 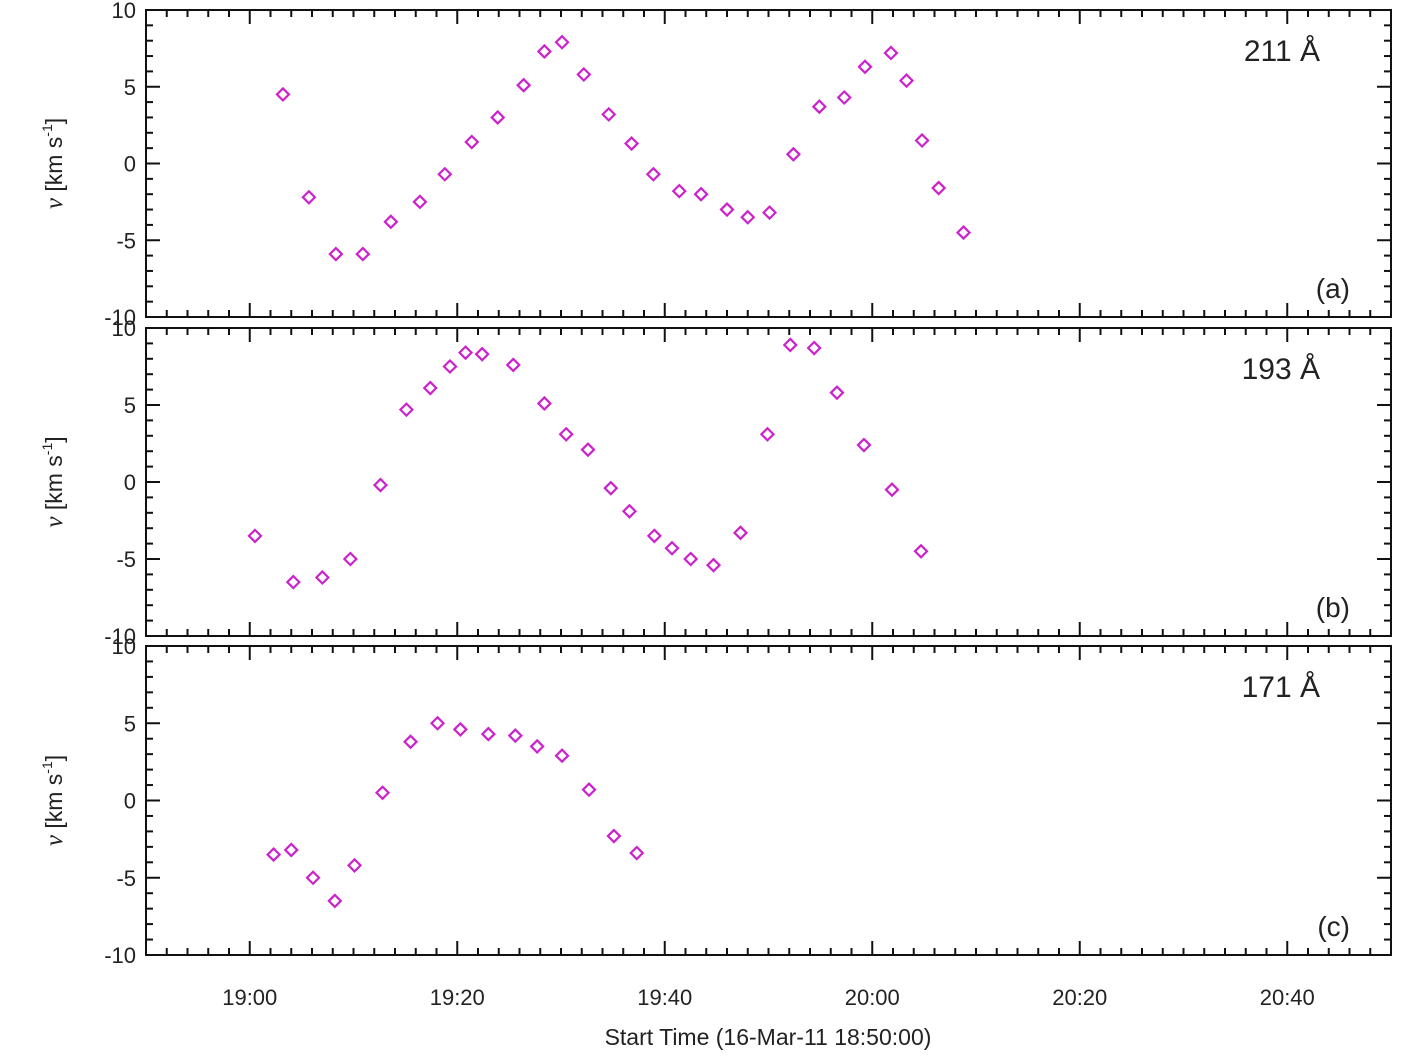 What do you see at coordinates (1287, 997) in the screenshot?
I see `x-tick-label: 20:40` at bounding box center [1287, 997].